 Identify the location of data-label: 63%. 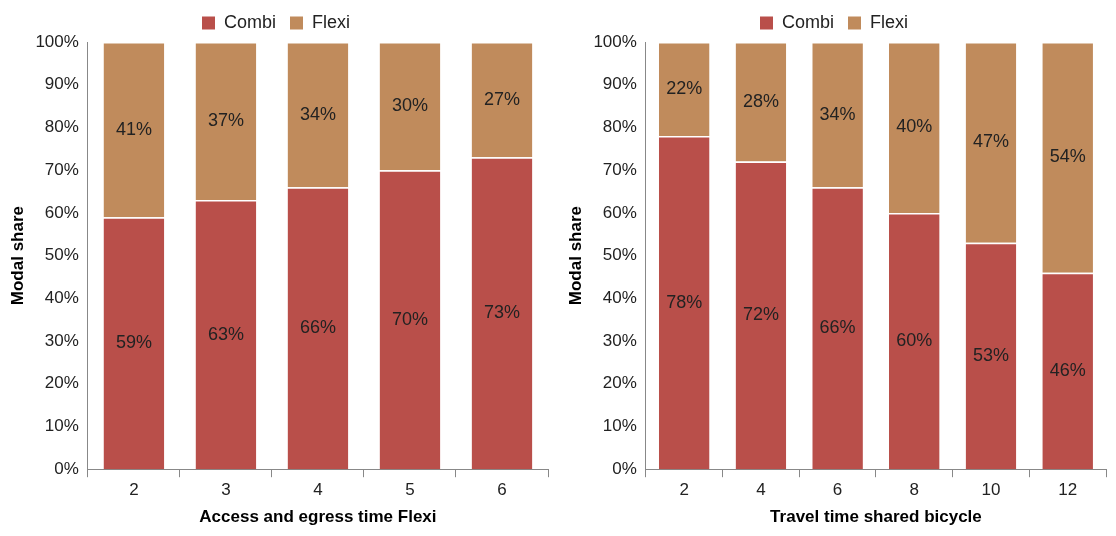
(225, 333).